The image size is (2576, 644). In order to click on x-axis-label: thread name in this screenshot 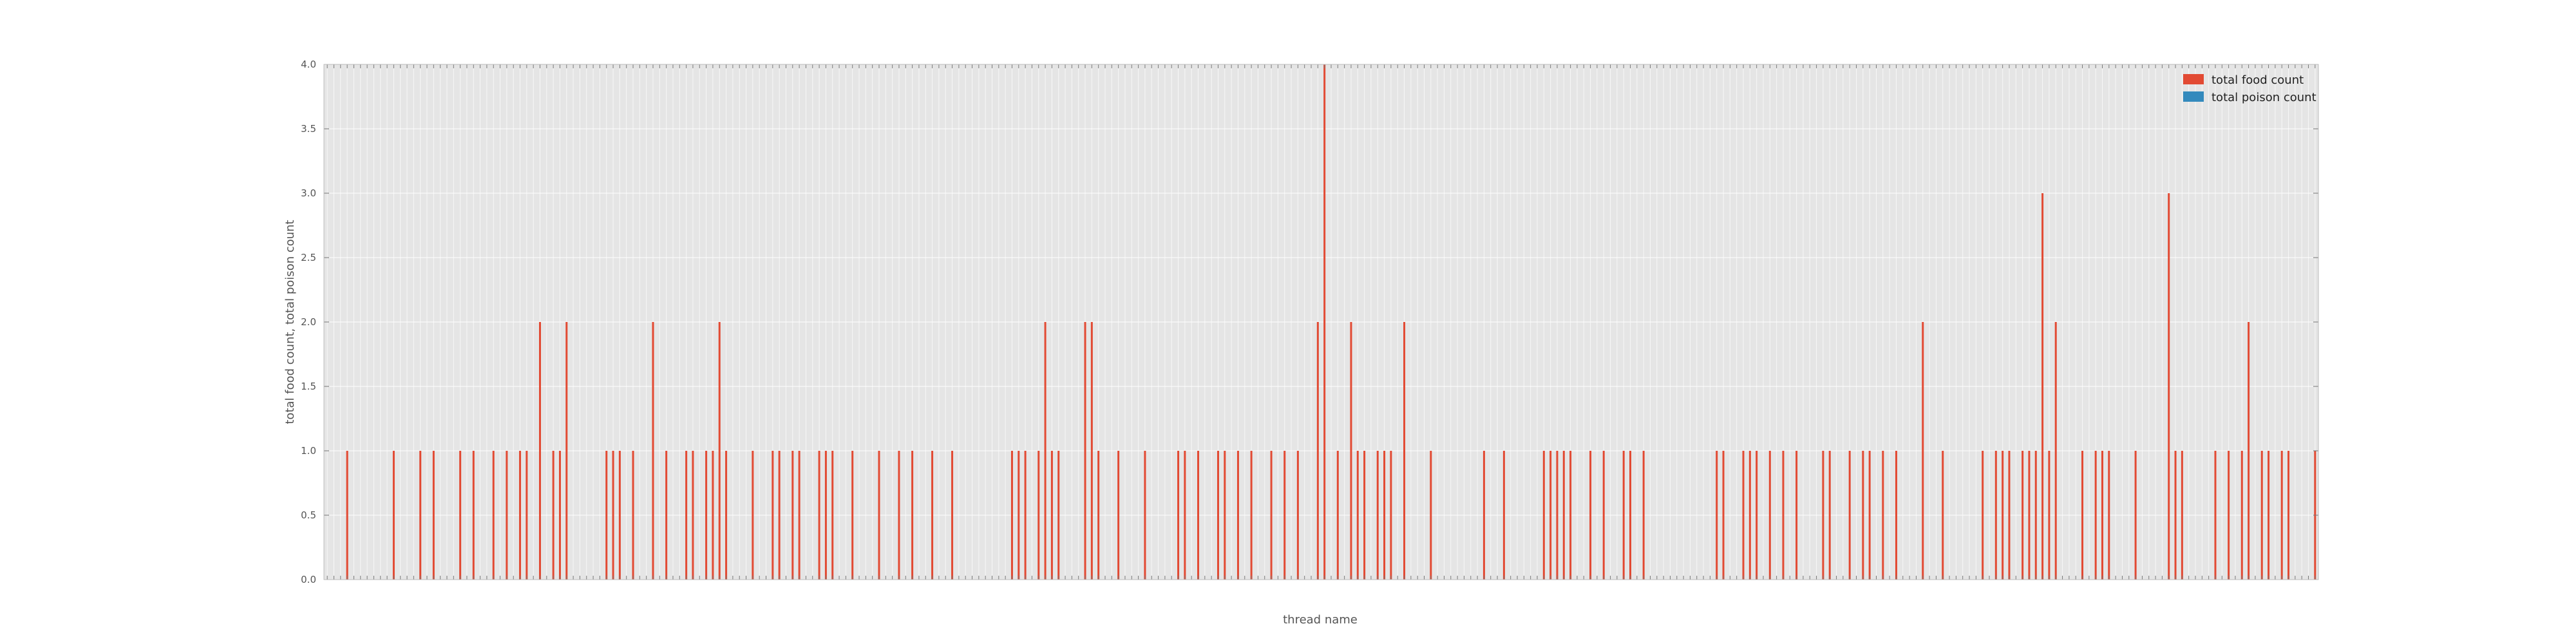, I will do `click(1320, 620)`.